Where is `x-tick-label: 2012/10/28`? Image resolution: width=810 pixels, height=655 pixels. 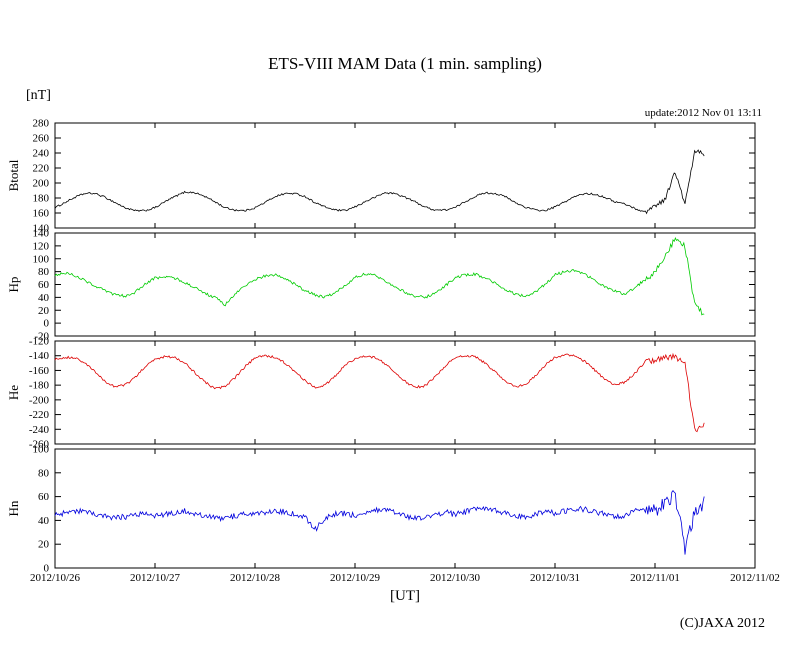
x-tick-label: 2012/10/28 is located at coordinates (255, 578).